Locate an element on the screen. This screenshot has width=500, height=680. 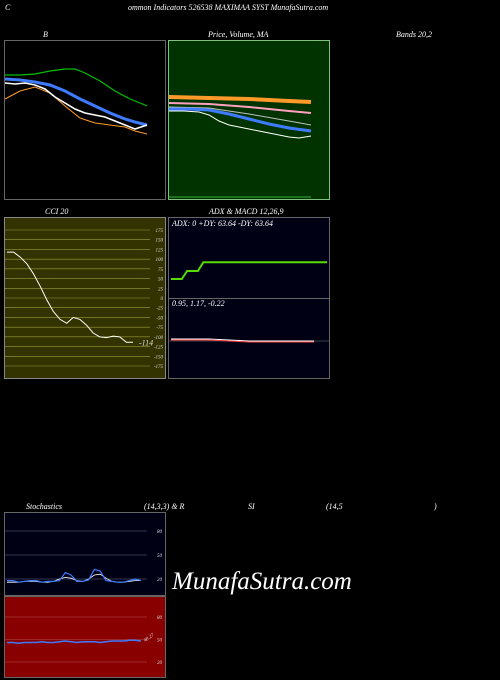
stoch-label: Stochastics is located at coordinates (44, 506).